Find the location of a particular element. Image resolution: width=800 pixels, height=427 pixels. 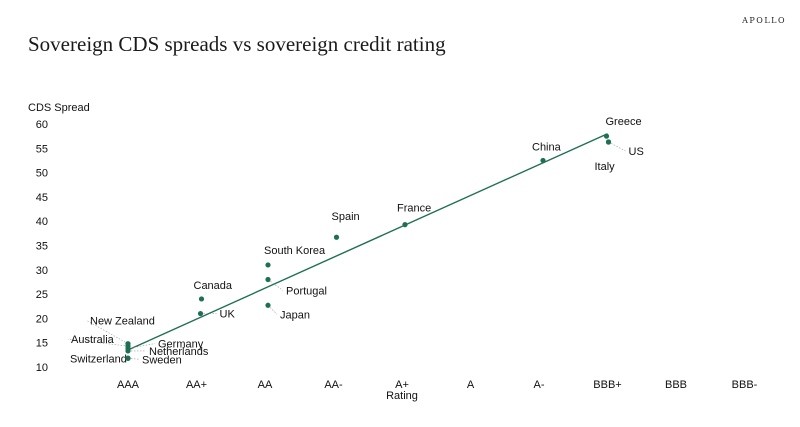

x-tick-label: A- is located at coordinates (539, 385).